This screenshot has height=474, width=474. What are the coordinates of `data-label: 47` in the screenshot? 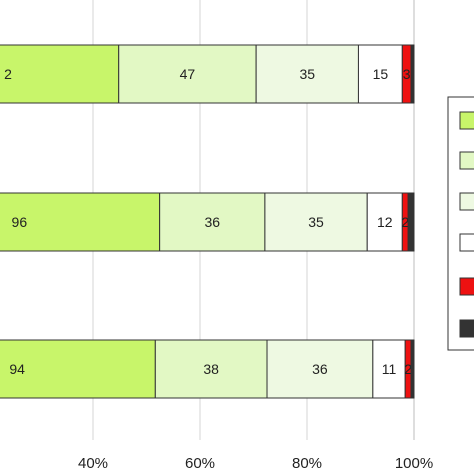 It's located at (188, 74).